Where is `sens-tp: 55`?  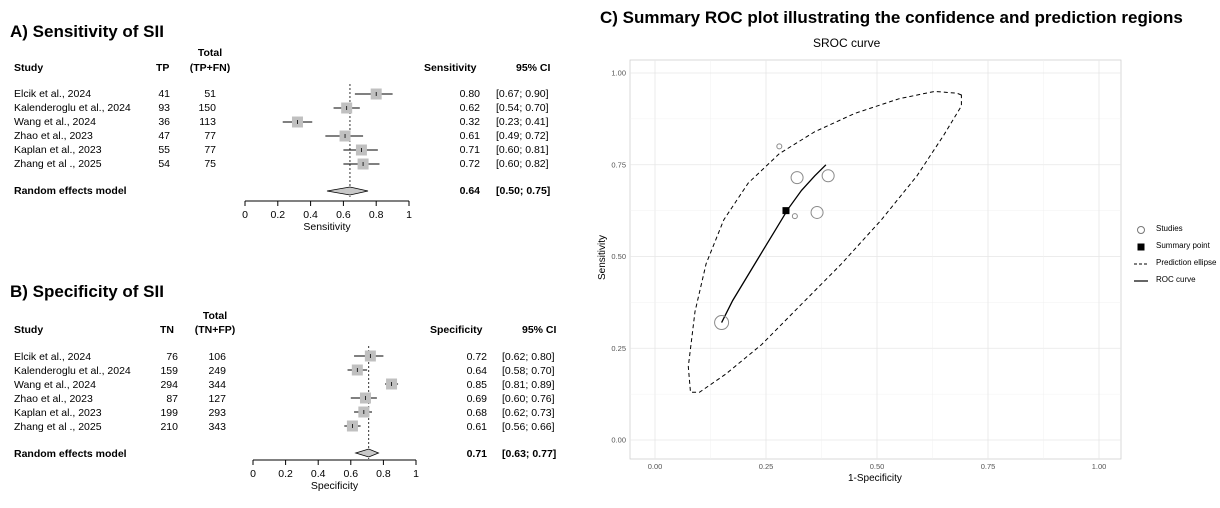
sens-tp: 55 is located at coordinates (164, 150).